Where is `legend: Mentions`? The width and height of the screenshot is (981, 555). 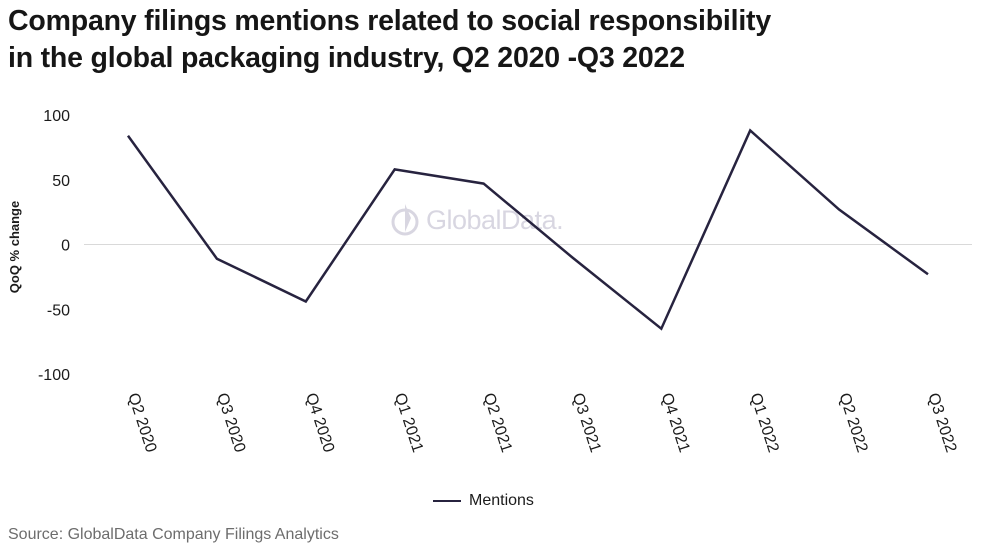
legend: Mentions is located at coordinates (483, 501).